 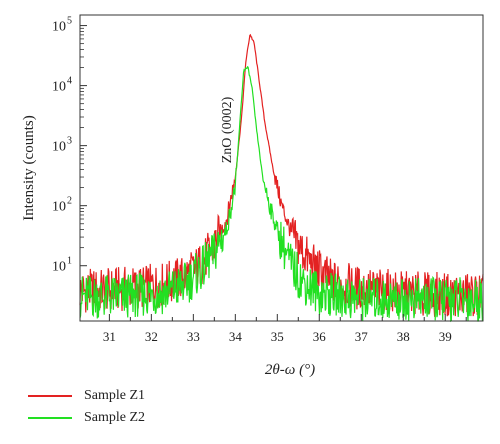 What do you see at coordinates (227, 129) in the screenshot?
I see `peak-annotation: ZnO (0002)` at bounding box center [227, 129].